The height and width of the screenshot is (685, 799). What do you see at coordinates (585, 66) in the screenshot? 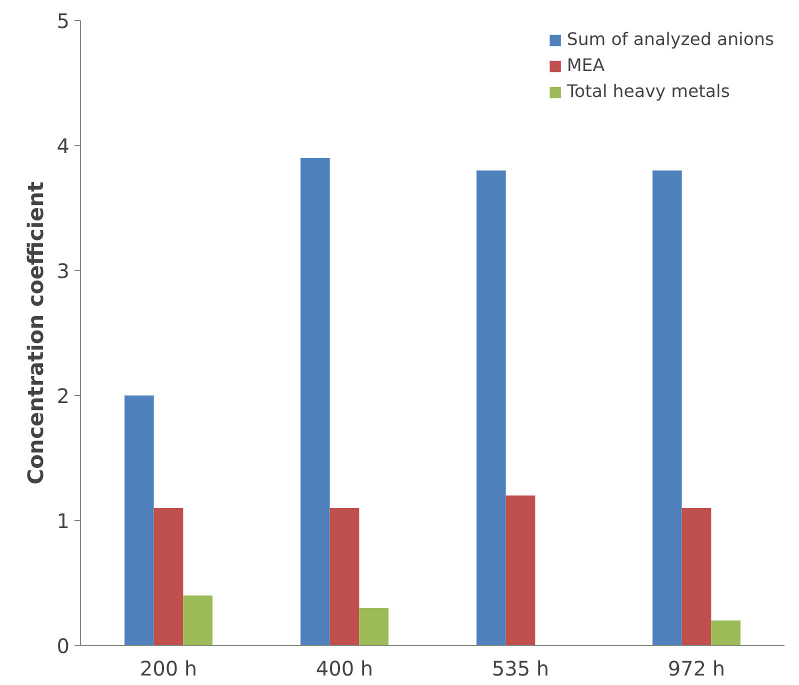
I see `legend-label: MEA` at bounding box center [585, 66].